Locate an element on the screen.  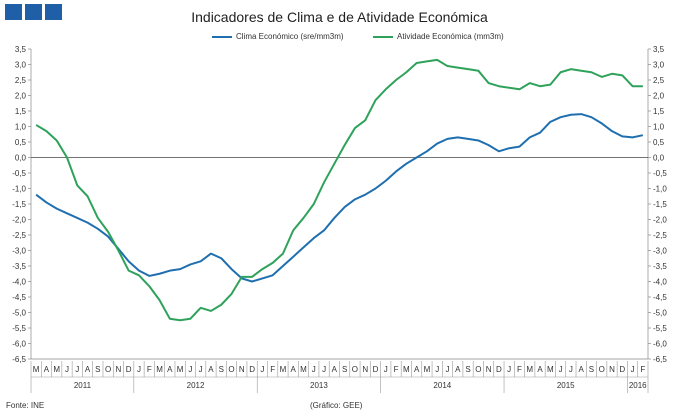
y-tick-label-right: 0,5 is located at coordinates (659, 142).